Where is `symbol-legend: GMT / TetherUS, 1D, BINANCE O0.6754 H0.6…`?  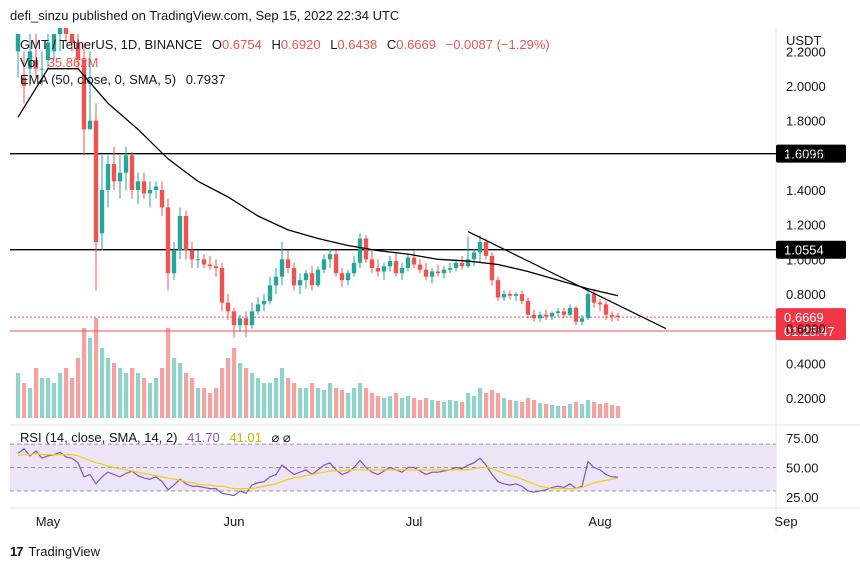 symbol-legend: GMT / TetherUS, 1D, BINANCE O0.6754 H0.6… is located at coordinates (285, 44).